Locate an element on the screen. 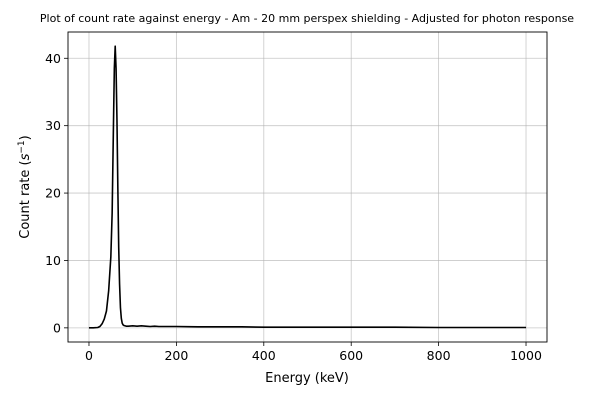 This screenshot has height=400, width=600. y-tick-label: 10 is located at coordinates (53, 260).